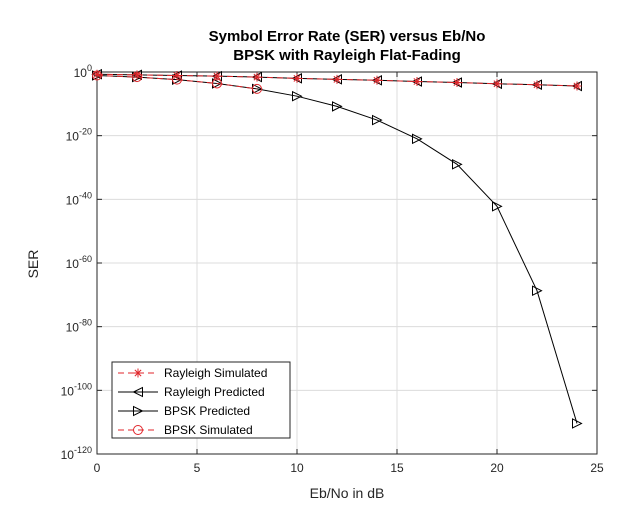 Image resolution: width=640 pixels, height=506 pixels. I want to click on series-line-bpsk-simulated, so click(177, 82).